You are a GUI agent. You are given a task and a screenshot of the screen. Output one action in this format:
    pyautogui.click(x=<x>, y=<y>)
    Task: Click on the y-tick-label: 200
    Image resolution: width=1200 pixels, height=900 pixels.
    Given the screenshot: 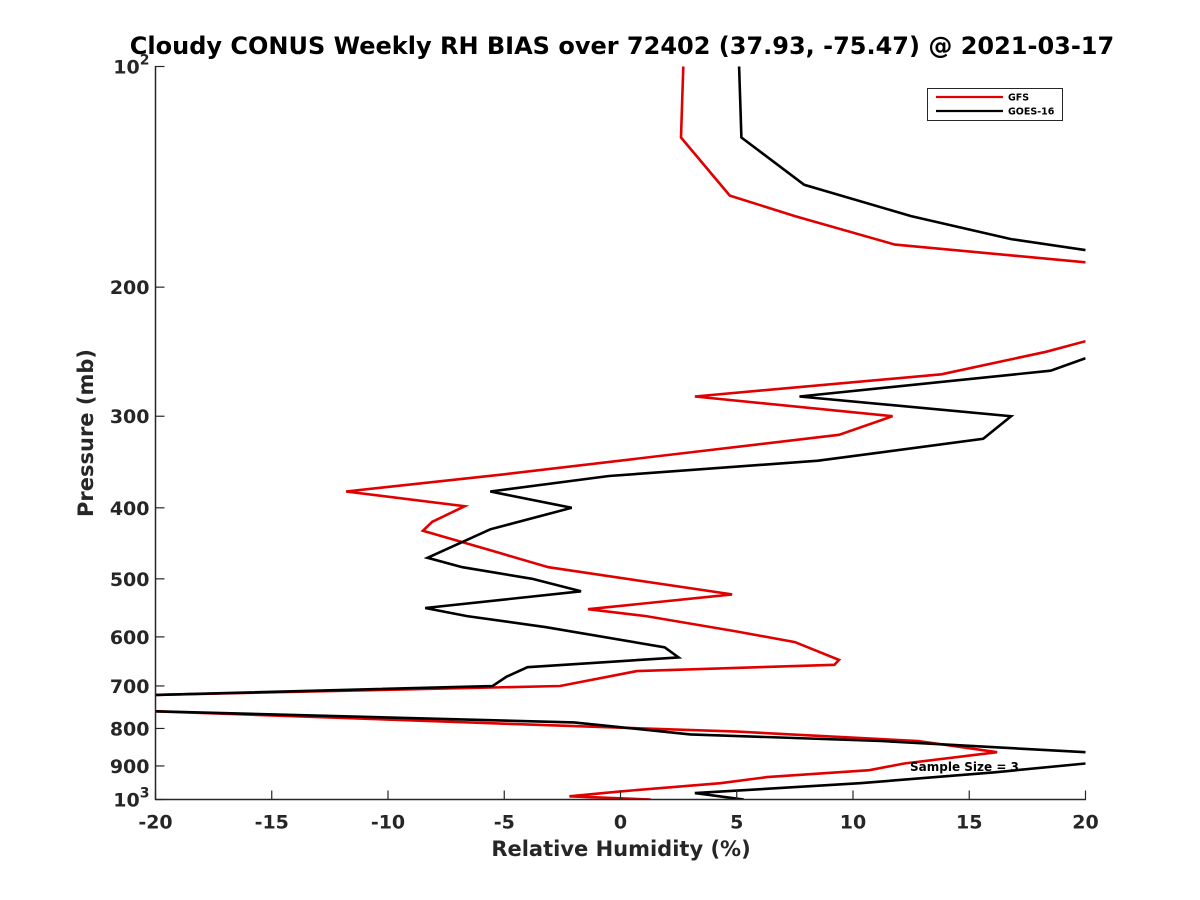 What is the action you would take?
    pyautogui.click(x=130, y=288)
    